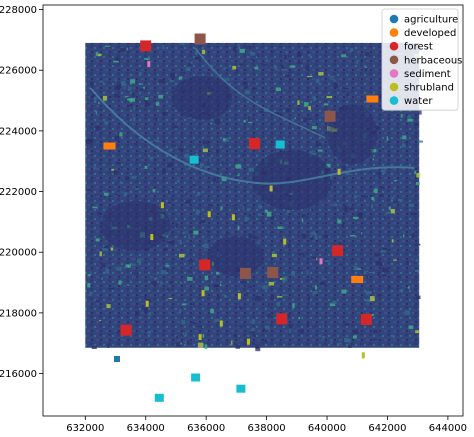 The image size is (474, 437). I want to click on y-tick-label: 216000, so click(18, 374).